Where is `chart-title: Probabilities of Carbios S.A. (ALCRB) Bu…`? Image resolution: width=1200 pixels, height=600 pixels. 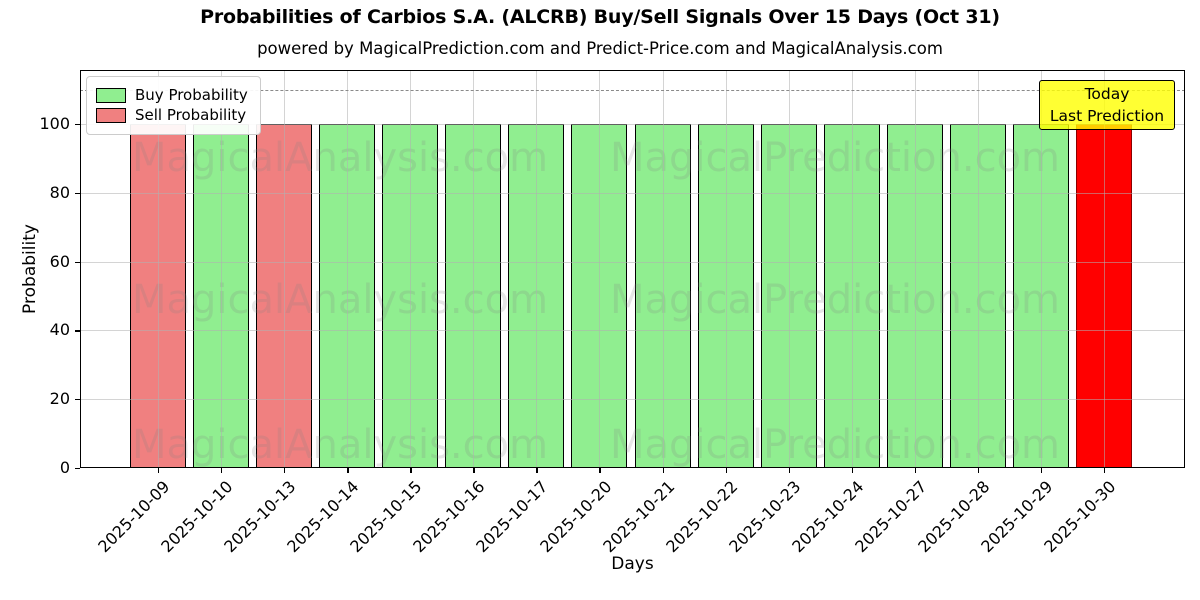 chart-title: Probabilities of Carbios S.A. (ALCRB) Bu… is located at coordinates (600, 17).